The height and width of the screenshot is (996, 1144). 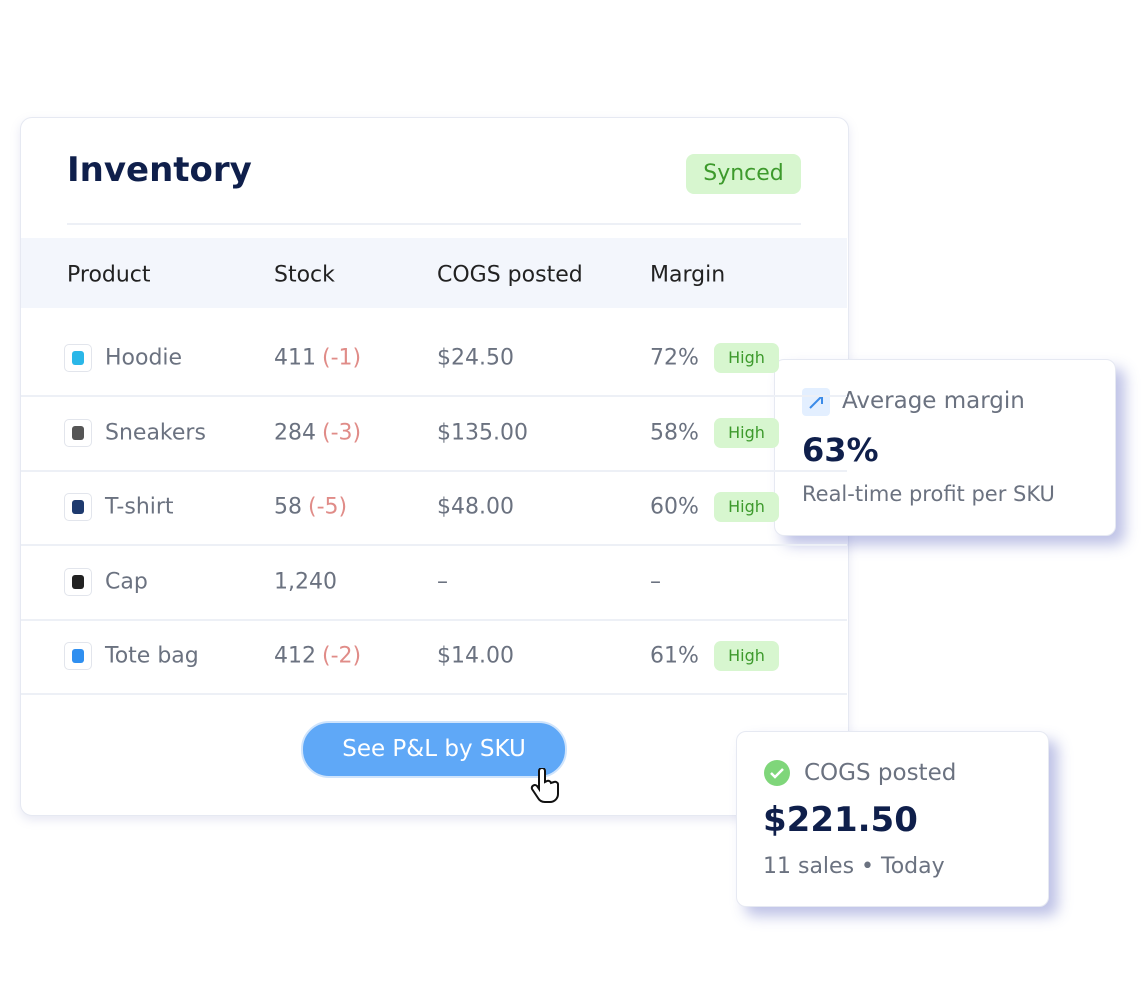 What do you see at coordinates (928, 494) in the screenshot?
I see `margin-note: Real-time profit per SKU` at bounding box center [928, 494].